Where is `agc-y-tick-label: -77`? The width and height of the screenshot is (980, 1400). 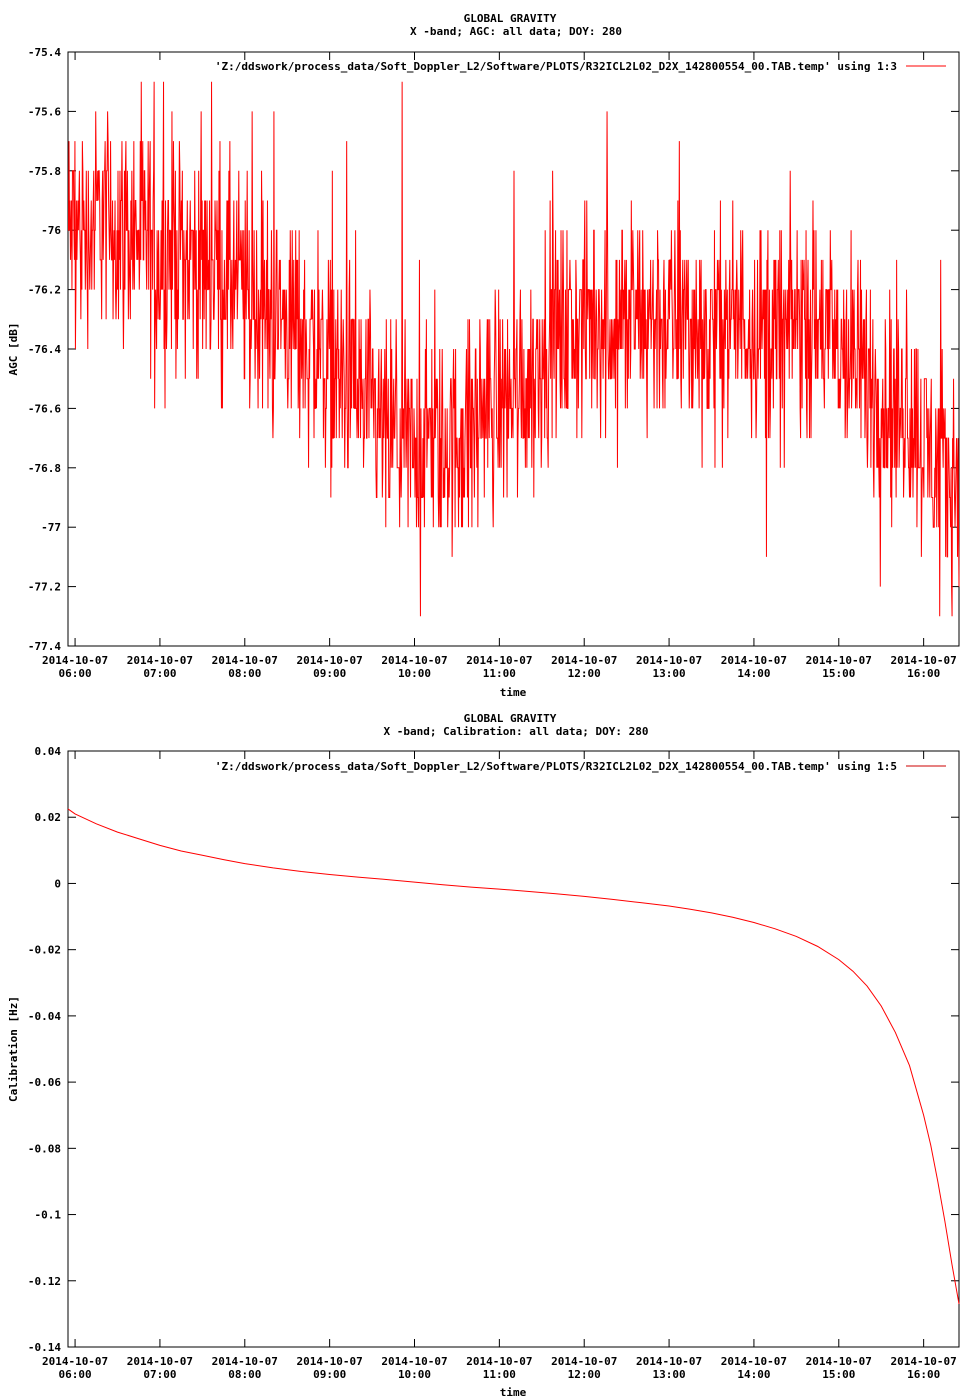 agc-y-tick-label: -77 is located at coordinates (51, 527).